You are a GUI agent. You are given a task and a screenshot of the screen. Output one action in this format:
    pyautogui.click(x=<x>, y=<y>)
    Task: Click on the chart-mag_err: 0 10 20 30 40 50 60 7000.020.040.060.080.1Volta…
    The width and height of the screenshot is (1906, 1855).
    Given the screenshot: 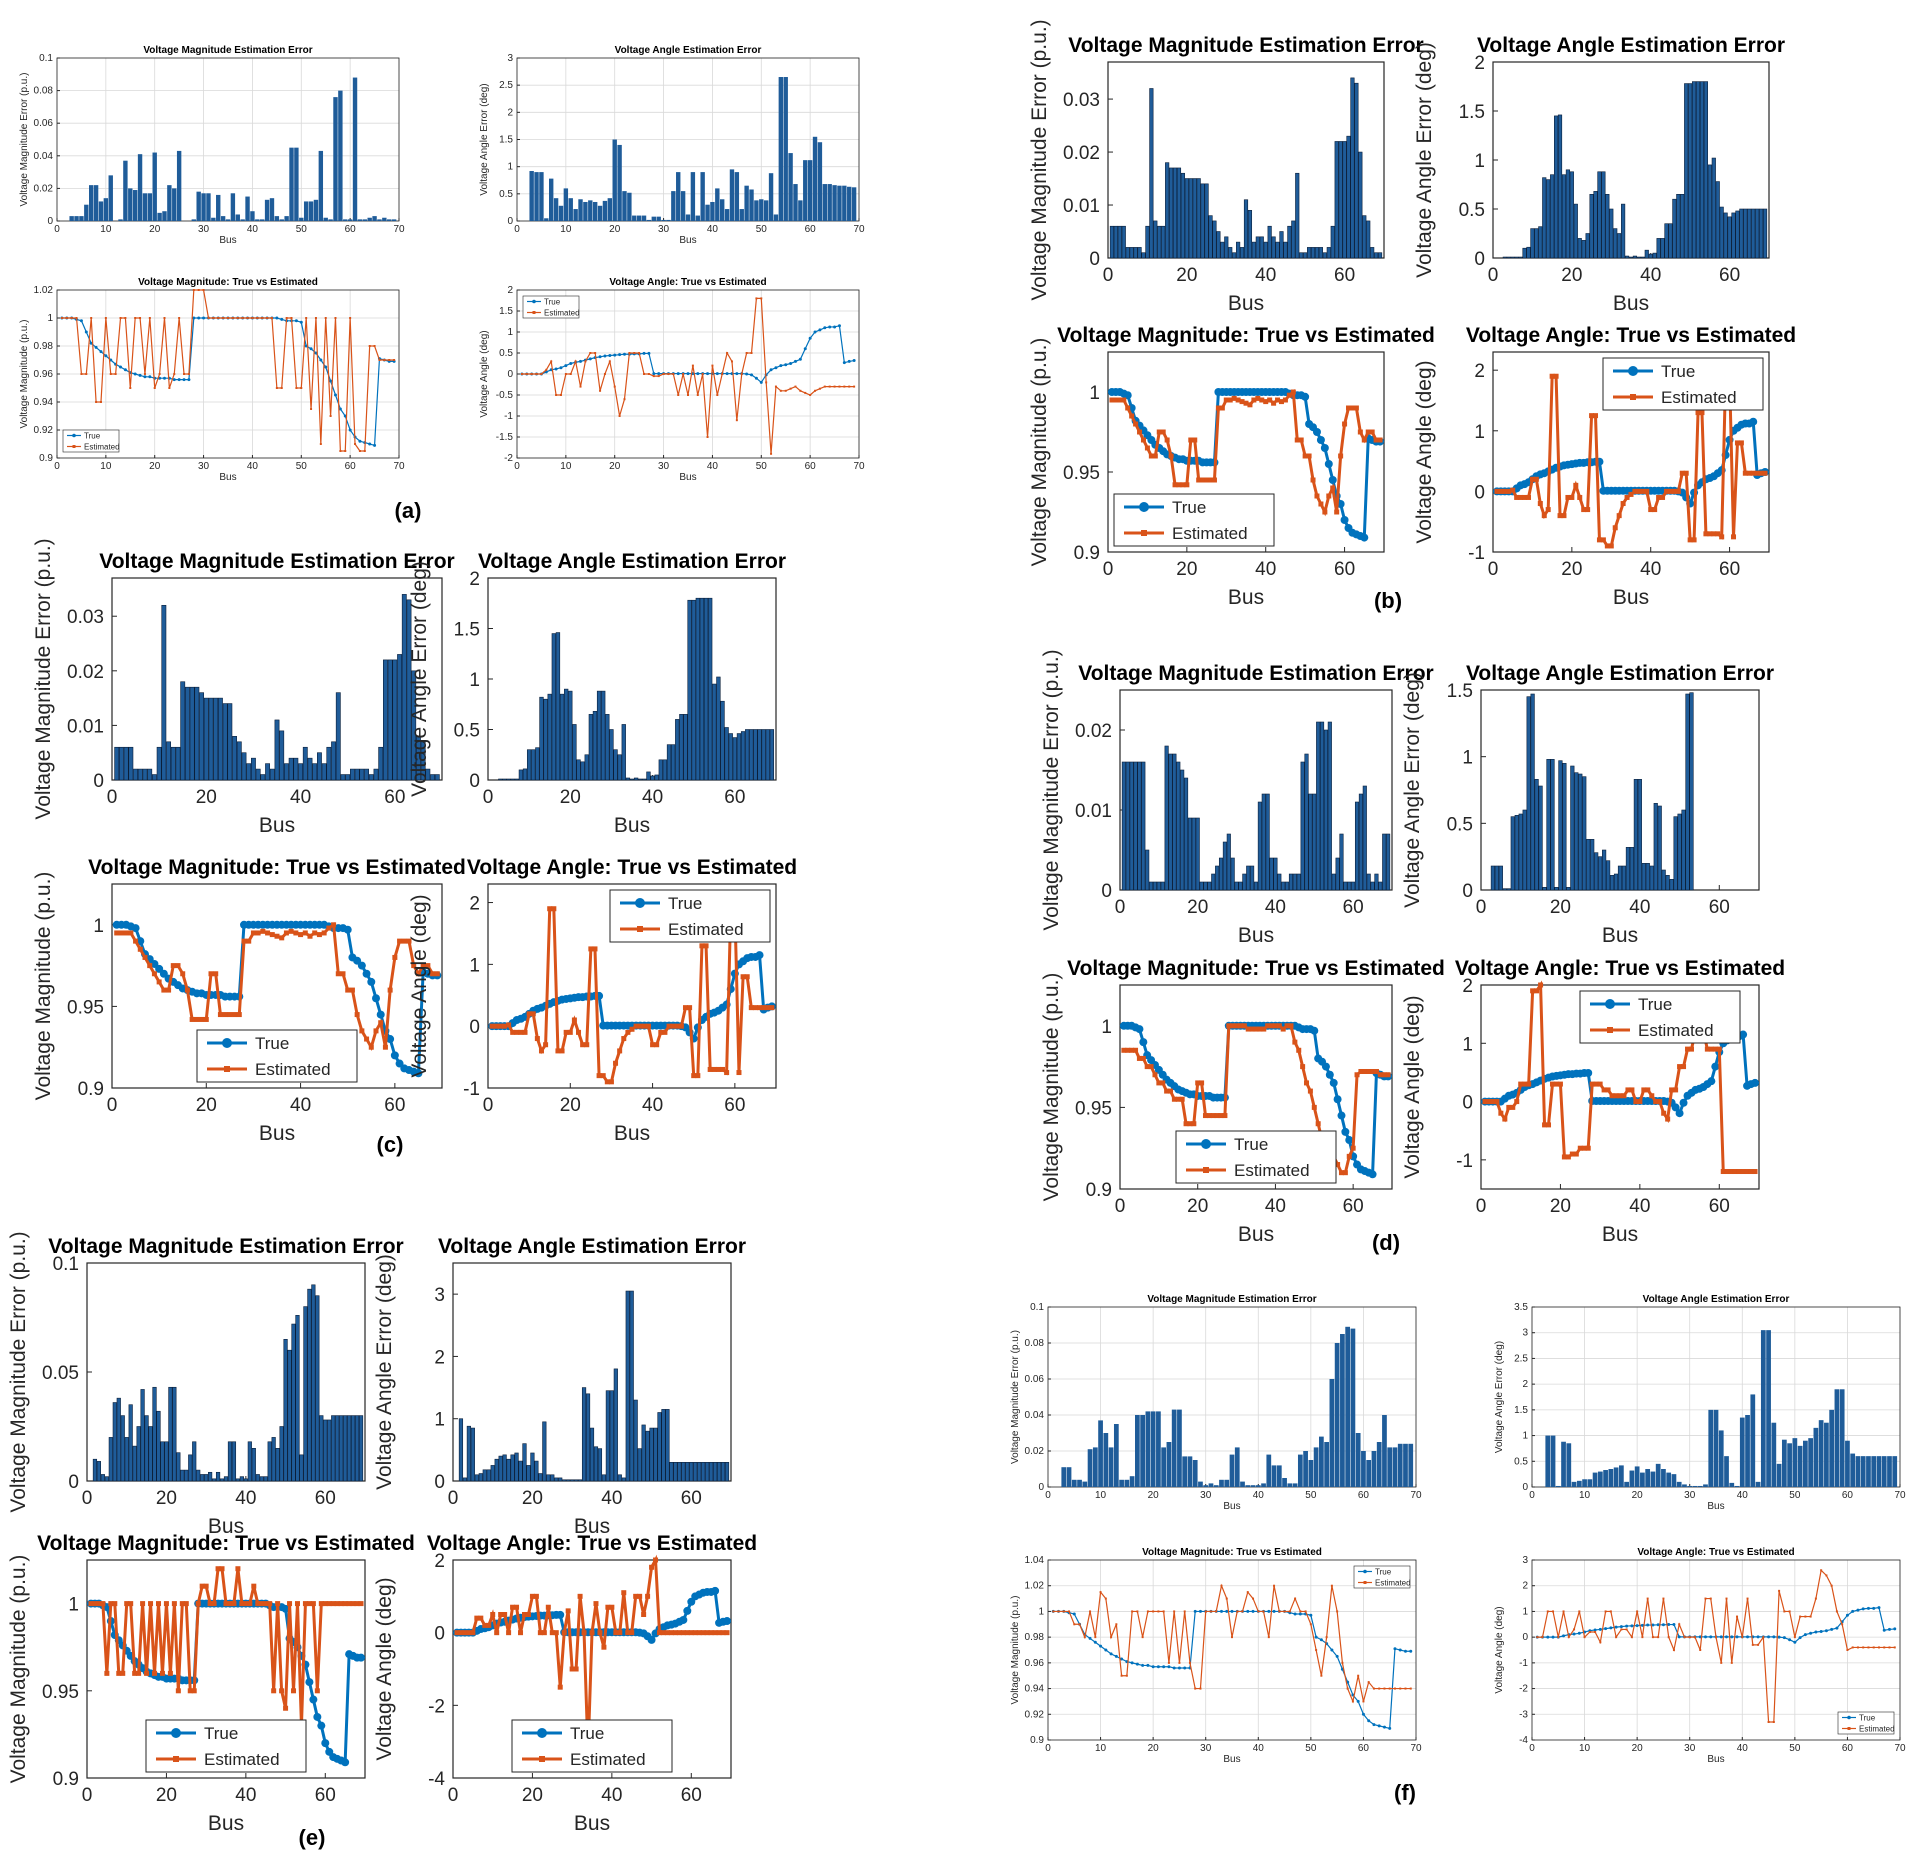 What is the action you would take?
    pyautogui.click(x=212, y=145)
    